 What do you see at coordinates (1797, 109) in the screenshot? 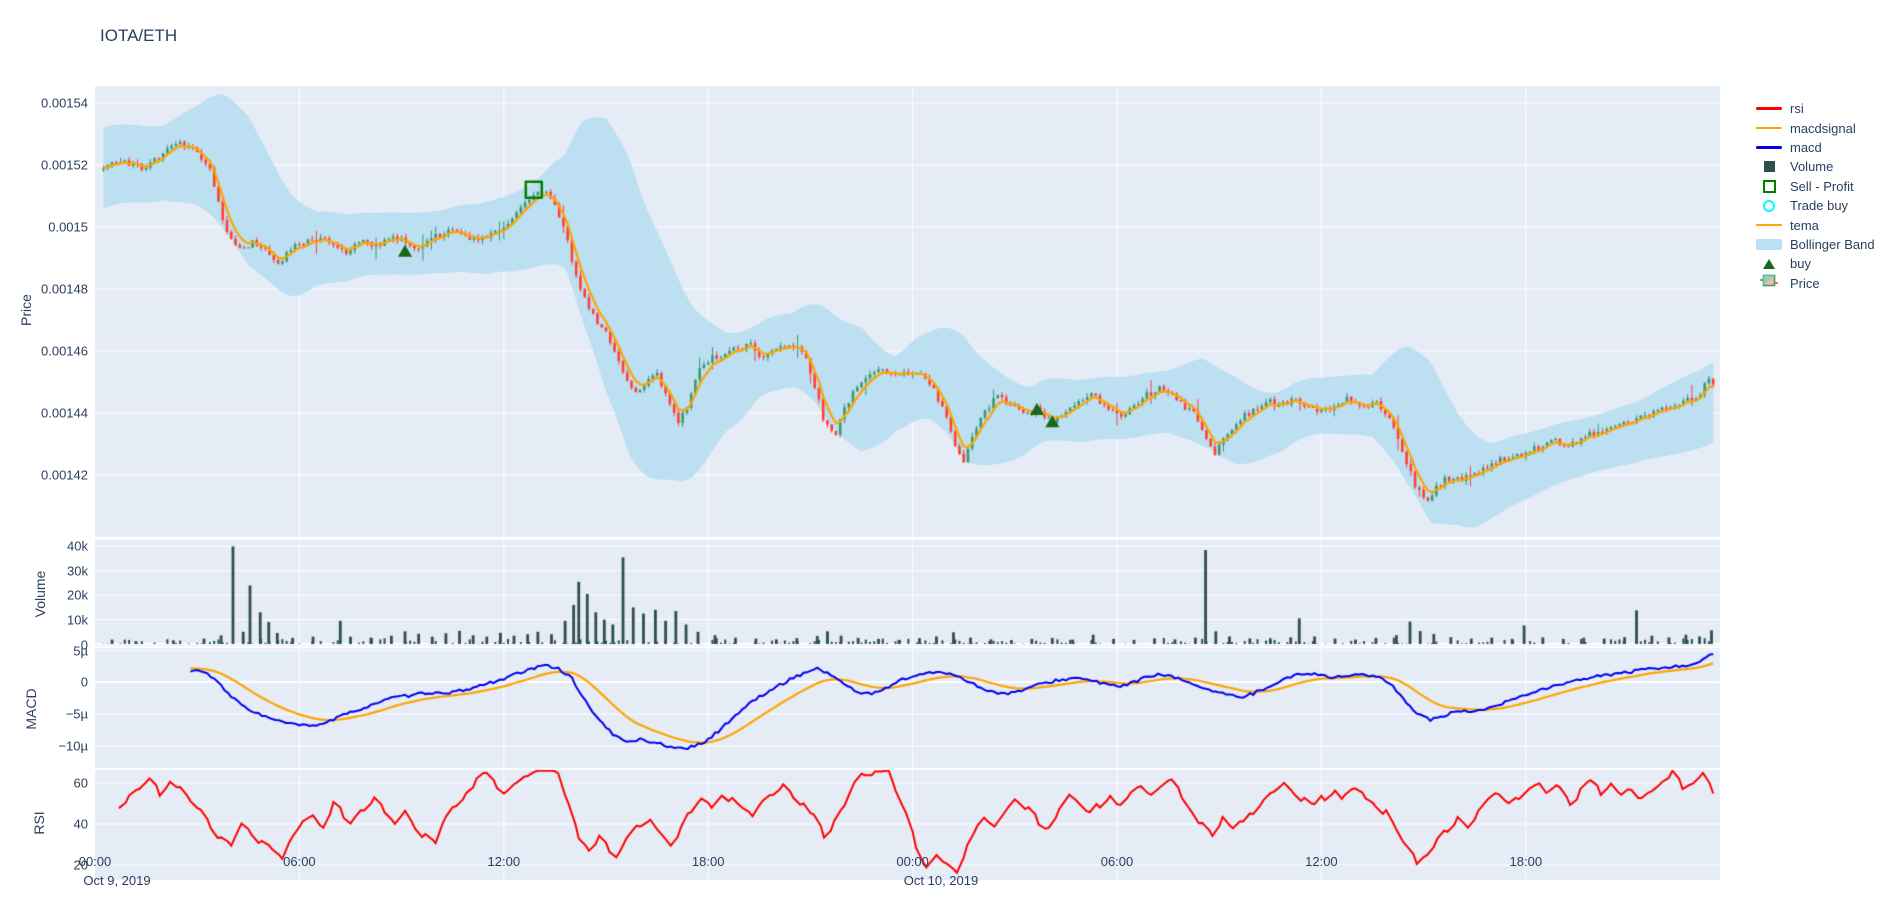
I see `legend-label: rsi` at bounding box center [1797, 109].